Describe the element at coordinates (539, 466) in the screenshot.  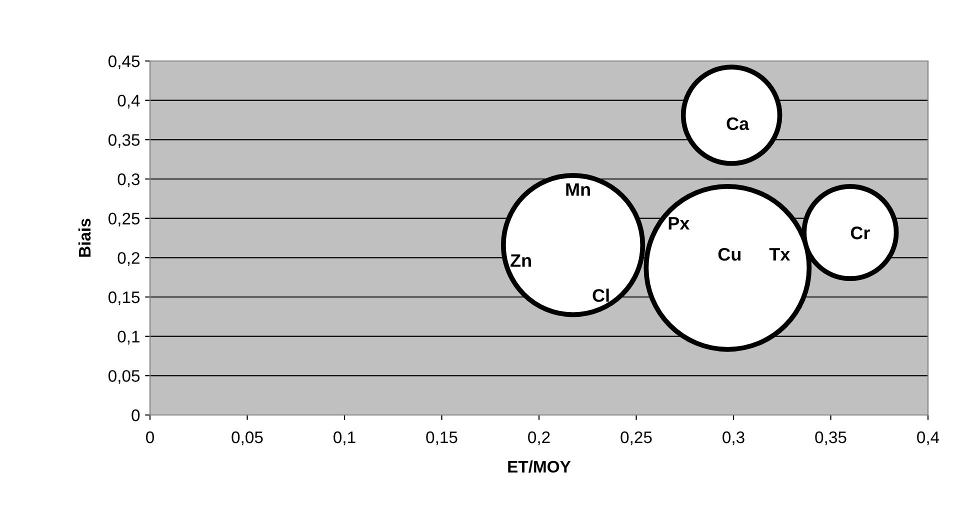
I see `x-axis-title: ET/MOY` at that location.